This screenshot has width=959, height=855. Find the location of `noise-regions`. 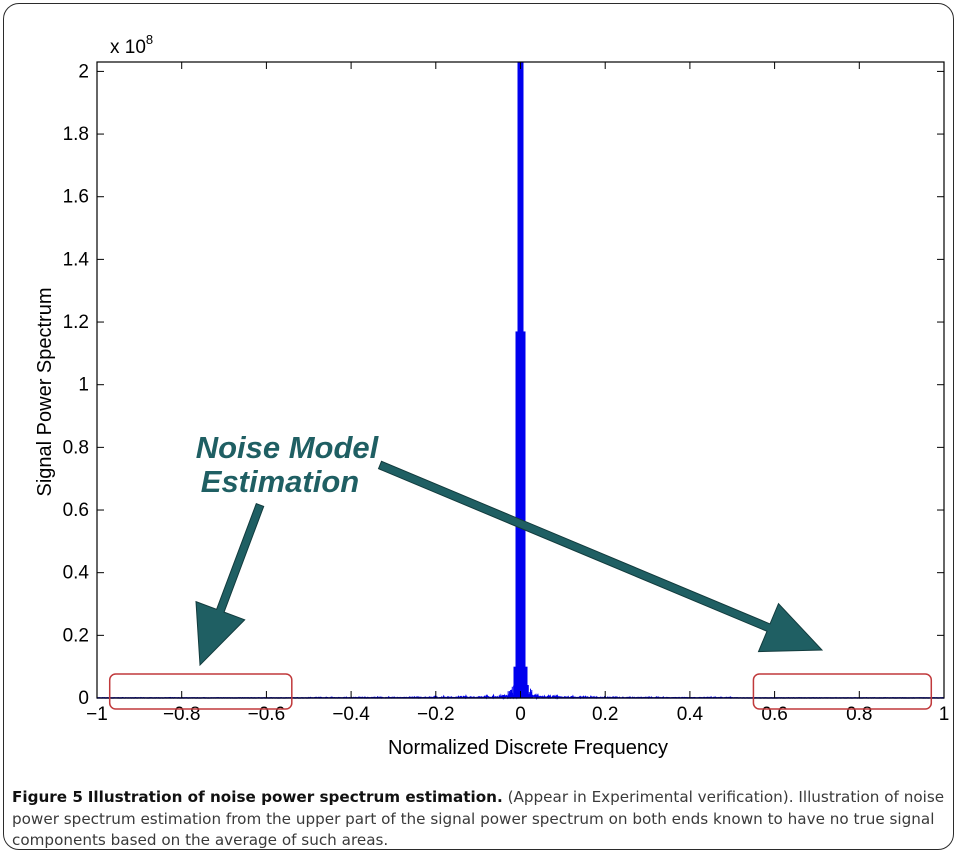

noise-regions is located at coordinates (520, 691).